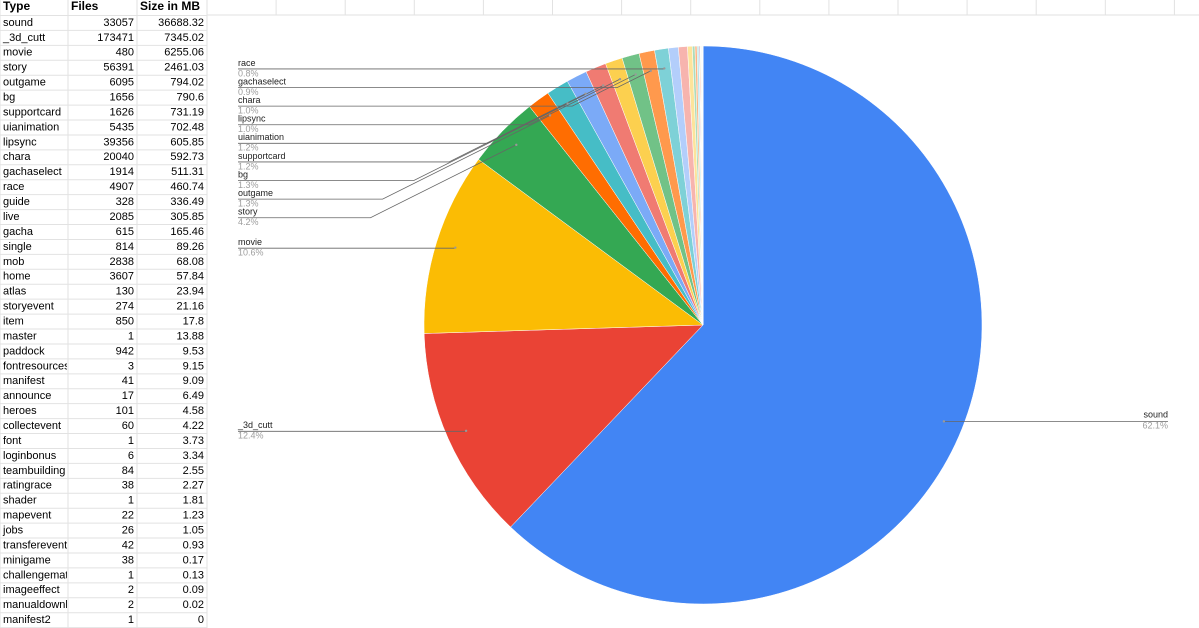 The height and width of the screenshot is (628, 1199). Describe the element at coordinates (122, 112) in the screenshot. I see `table-cell: 1626` at that location.